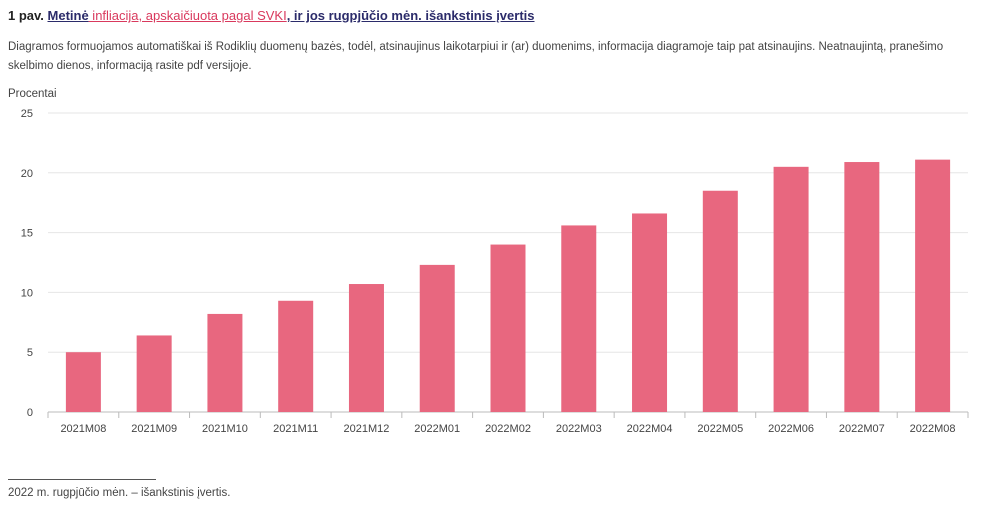 Image resolution: width=1000 pixels, height=518 pixels. I want to click on x-tick-label: 2022M03, so click(579, 429).